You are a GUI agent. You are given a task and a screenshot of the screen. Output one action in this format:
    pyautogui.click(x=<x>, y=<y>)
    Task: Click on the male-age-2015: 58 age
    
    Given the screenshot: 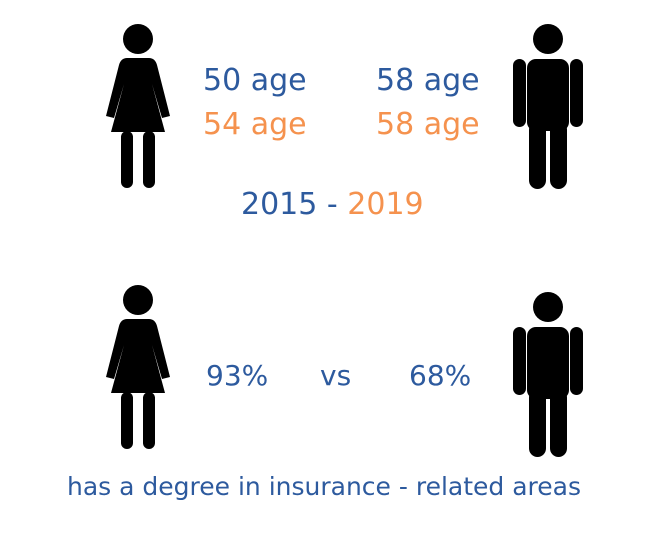 What is the action you would take?
    pyautogui.click(x=428, y=80)
    